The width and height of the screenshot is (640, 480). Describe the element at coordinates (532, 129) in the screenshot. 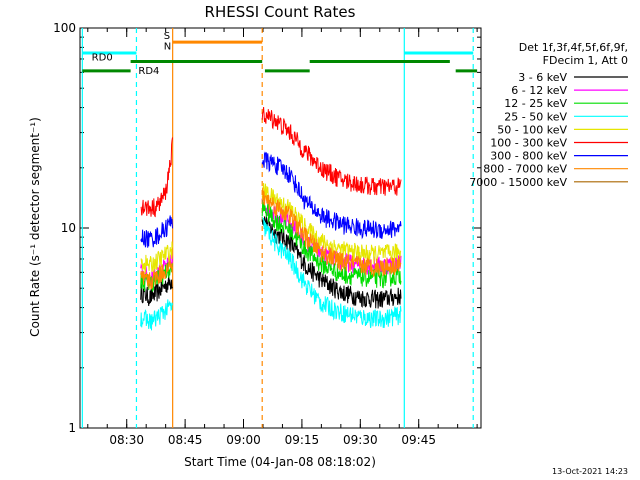

I see `legend-label: 50 - 100 keV` at that location.